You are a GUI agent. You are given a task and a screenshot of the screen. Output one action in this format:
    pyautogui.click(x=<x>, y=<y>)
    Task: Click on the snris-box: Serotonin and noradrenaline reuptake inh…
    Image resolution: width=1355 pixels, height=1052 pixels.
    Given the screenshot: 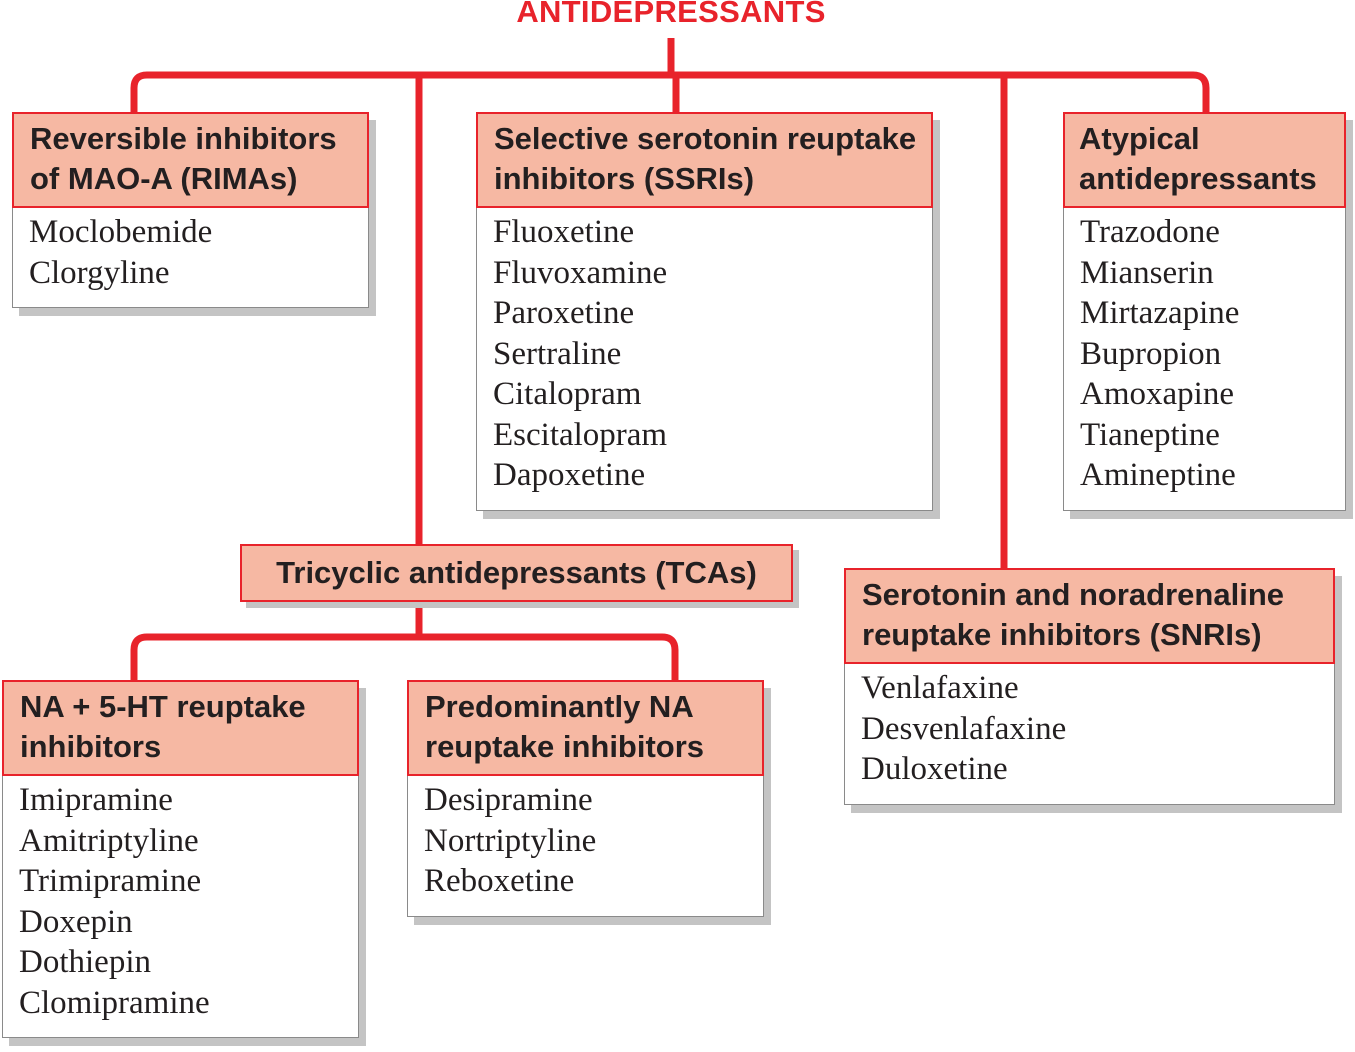 What is the action you would take?
    pyautogui.click(x=1089, y=686)
    